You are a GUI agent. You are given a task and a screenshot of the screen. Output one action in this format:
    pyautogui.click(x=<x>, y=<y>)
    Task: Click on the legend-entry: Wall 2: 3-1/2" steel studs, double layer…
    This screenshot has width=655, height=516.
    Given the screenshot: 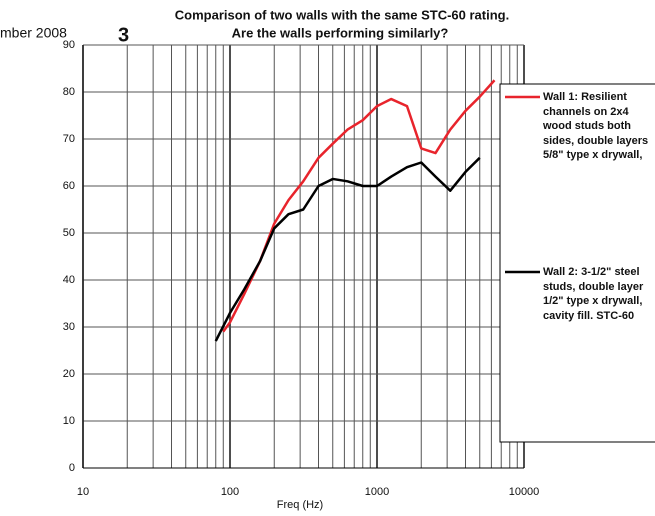 What is the action you would take?
    pyautogui.click(x=593, y=294)
    